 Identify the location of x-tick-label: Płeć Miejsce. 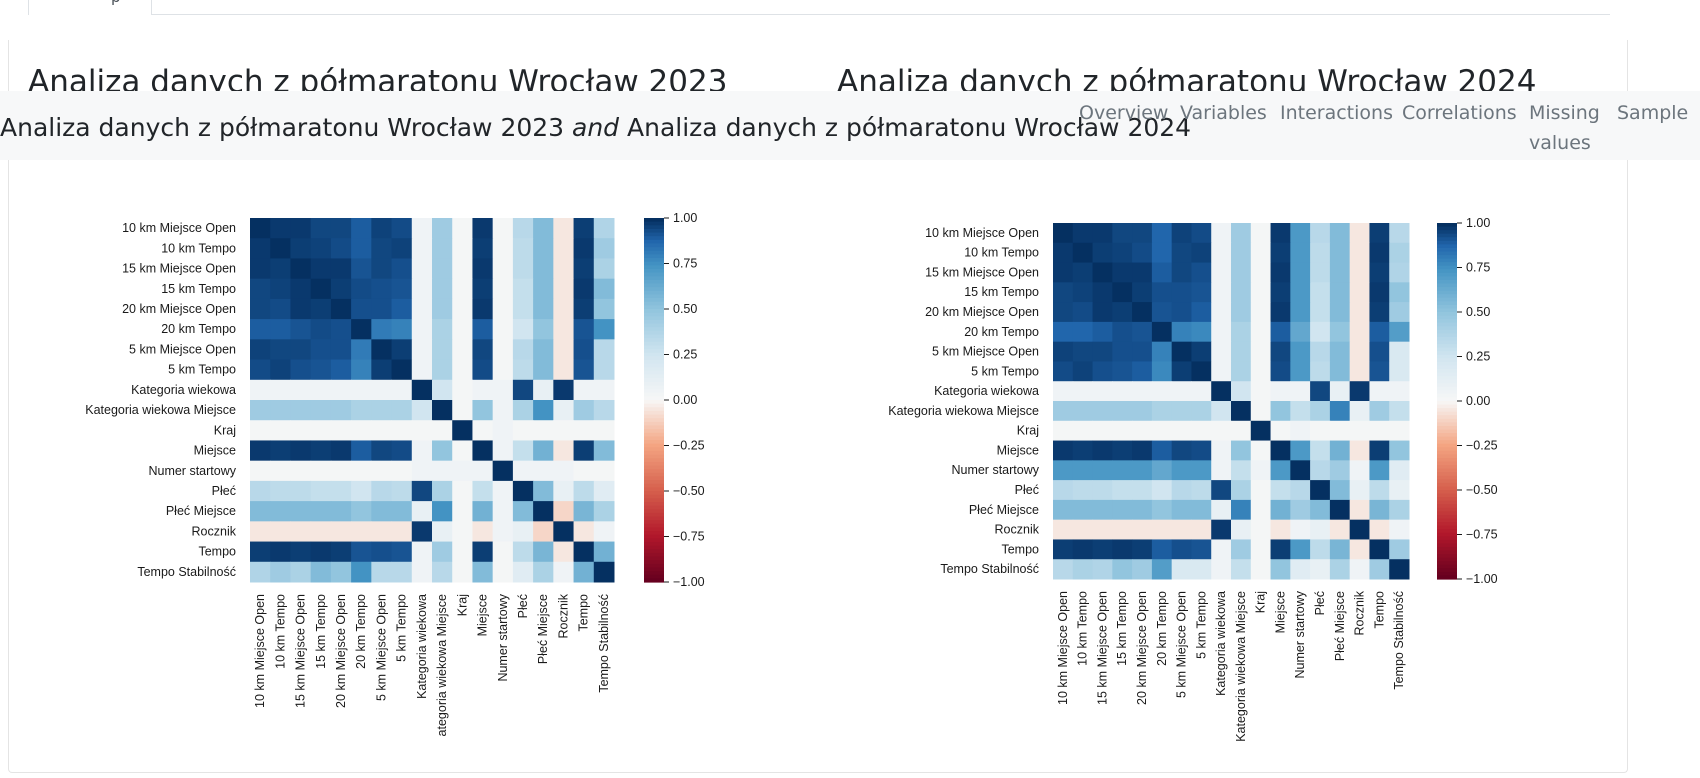
(543, 629).